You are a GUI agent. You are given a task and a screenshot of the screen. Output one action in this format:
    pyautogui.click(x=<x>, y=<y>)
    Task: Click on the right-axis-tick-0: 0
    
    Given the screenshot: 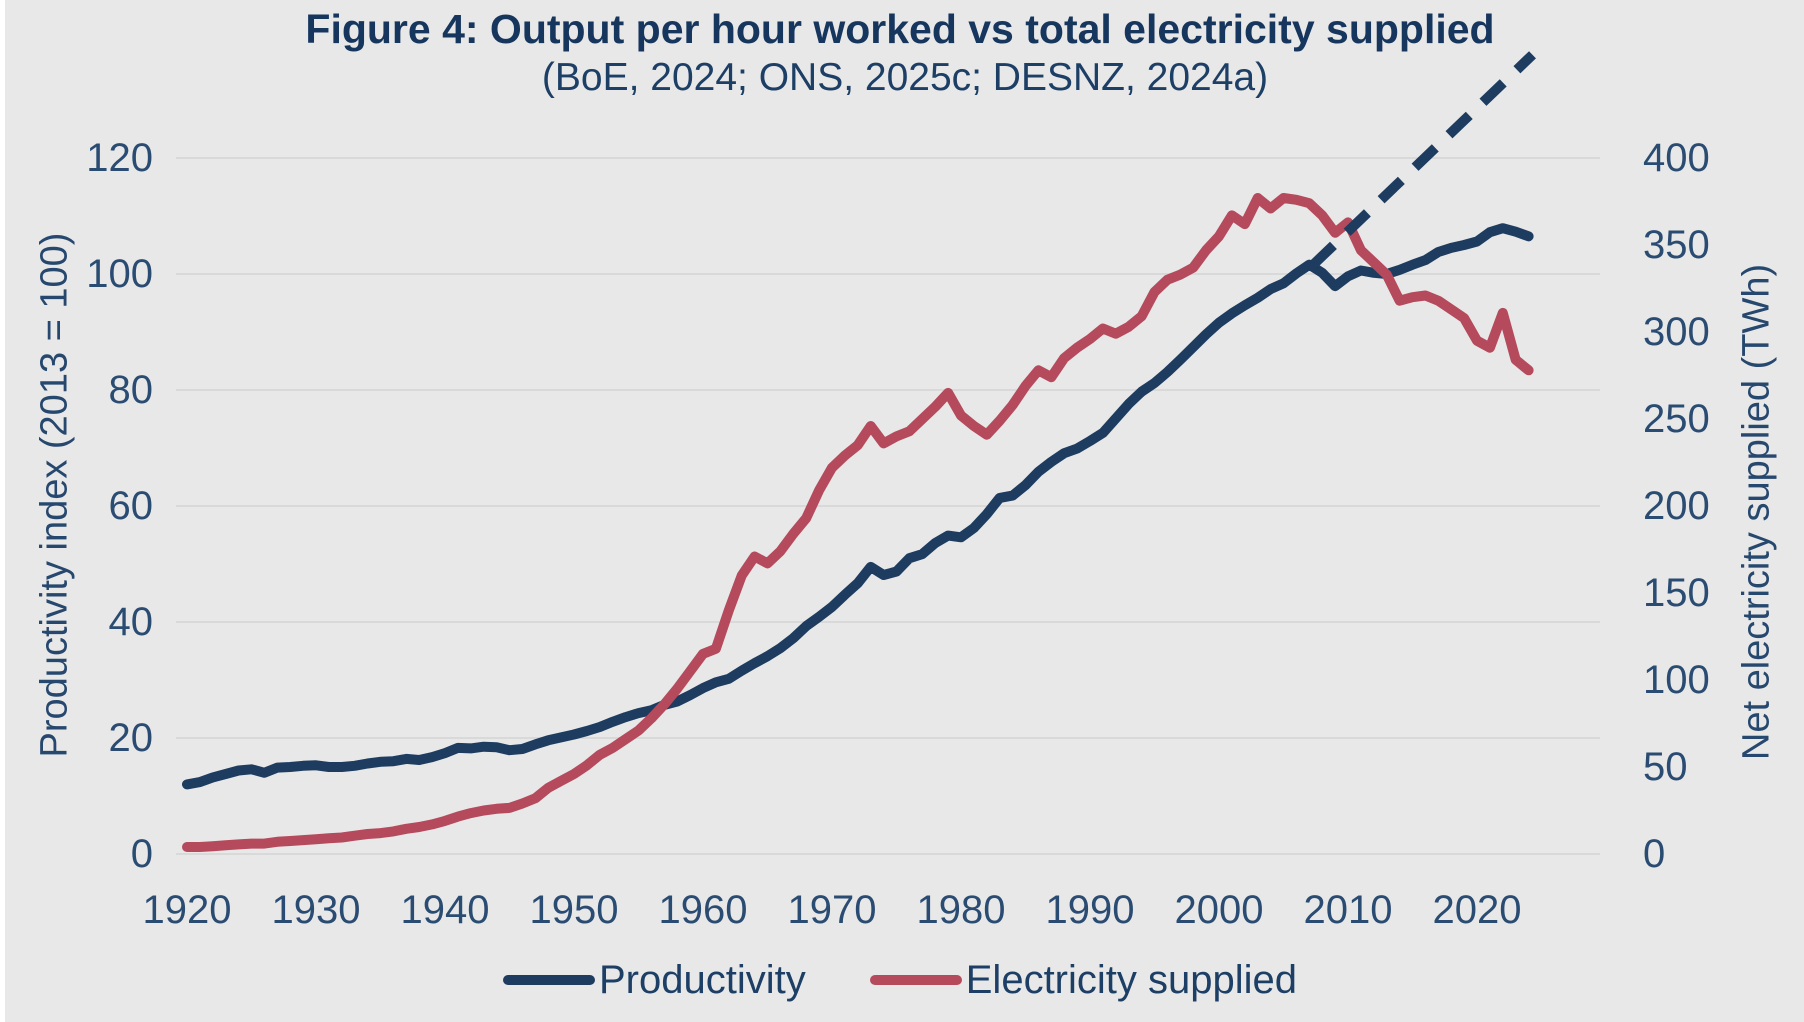 What is the action you would take?
    pyautogui.click(x=1654, y=854)
    